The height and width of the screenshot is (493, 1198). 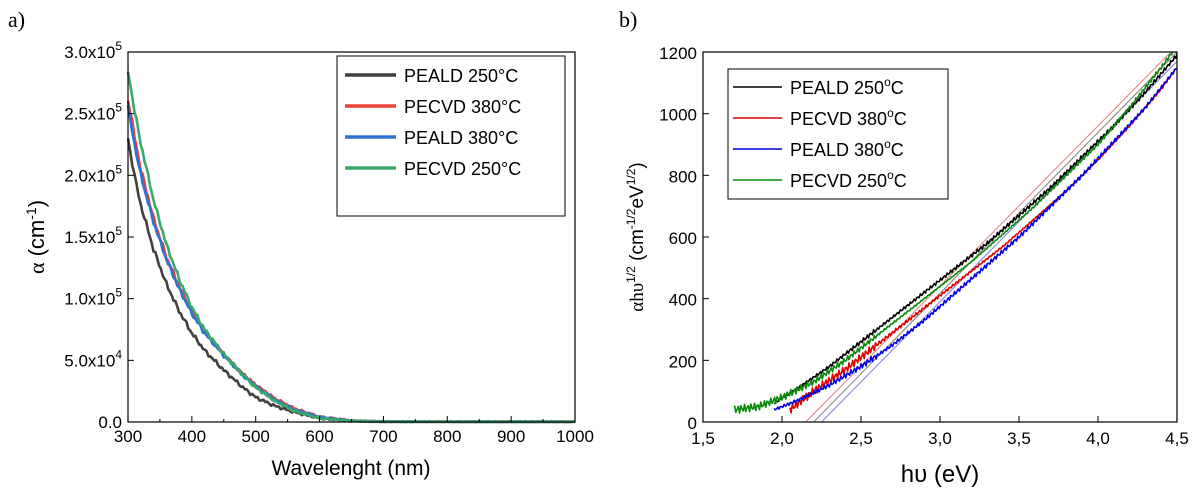 What do you see at coordinates (128, 436) in the screenshot?
I see `panel-a-x-tick-label: 300` at bounding box center [128, 436].